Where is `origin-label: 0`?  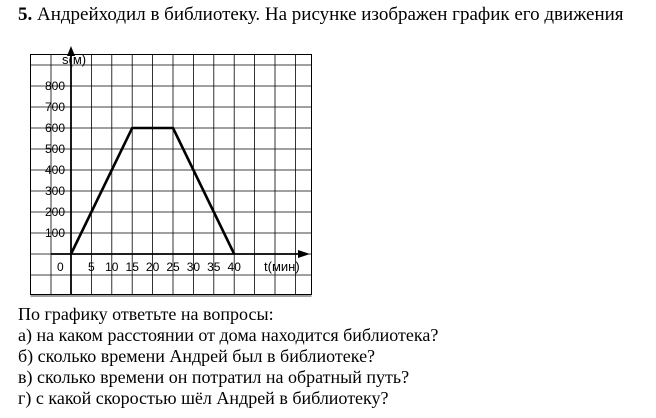
origin-label: 0 is located at coordinates (60, 267).